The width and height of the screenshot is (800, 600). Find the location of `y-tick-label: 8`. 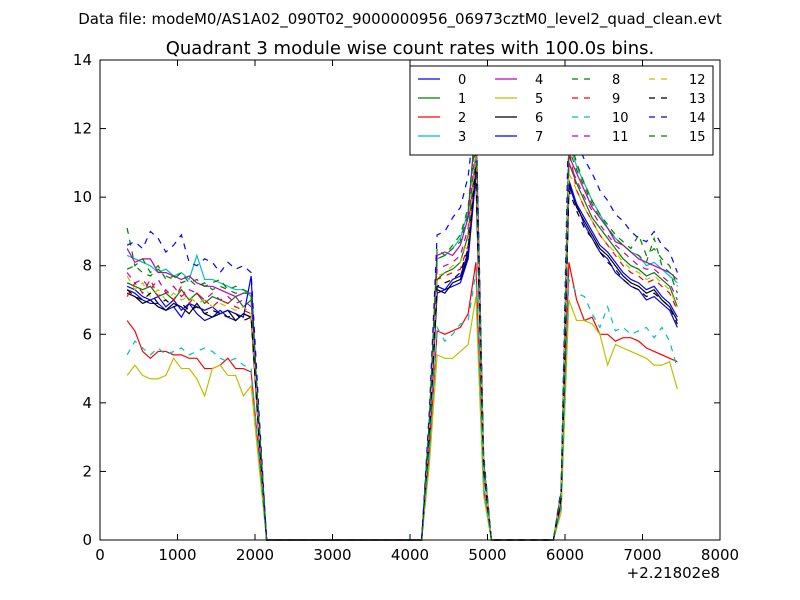

y-tick-label: 8 is located at coordinates (87, 266).